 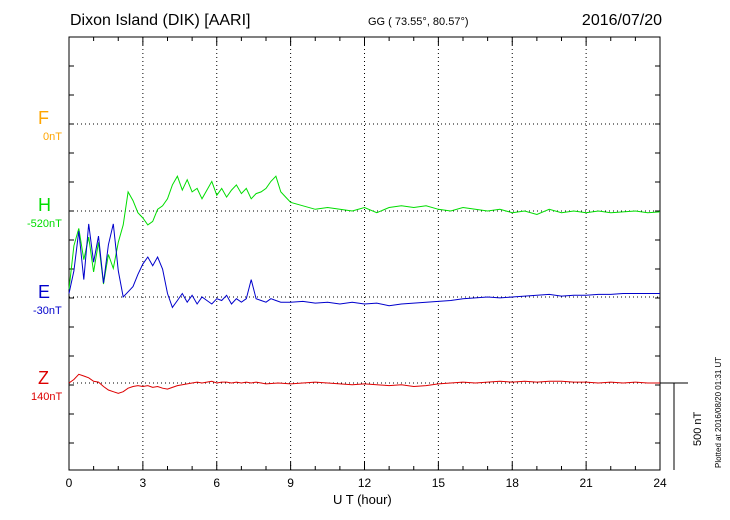 What do you see at coordinates (660, 483) in the screenshot?
I see `x-tick-label-24: 24` at bounding box center [660, 483].